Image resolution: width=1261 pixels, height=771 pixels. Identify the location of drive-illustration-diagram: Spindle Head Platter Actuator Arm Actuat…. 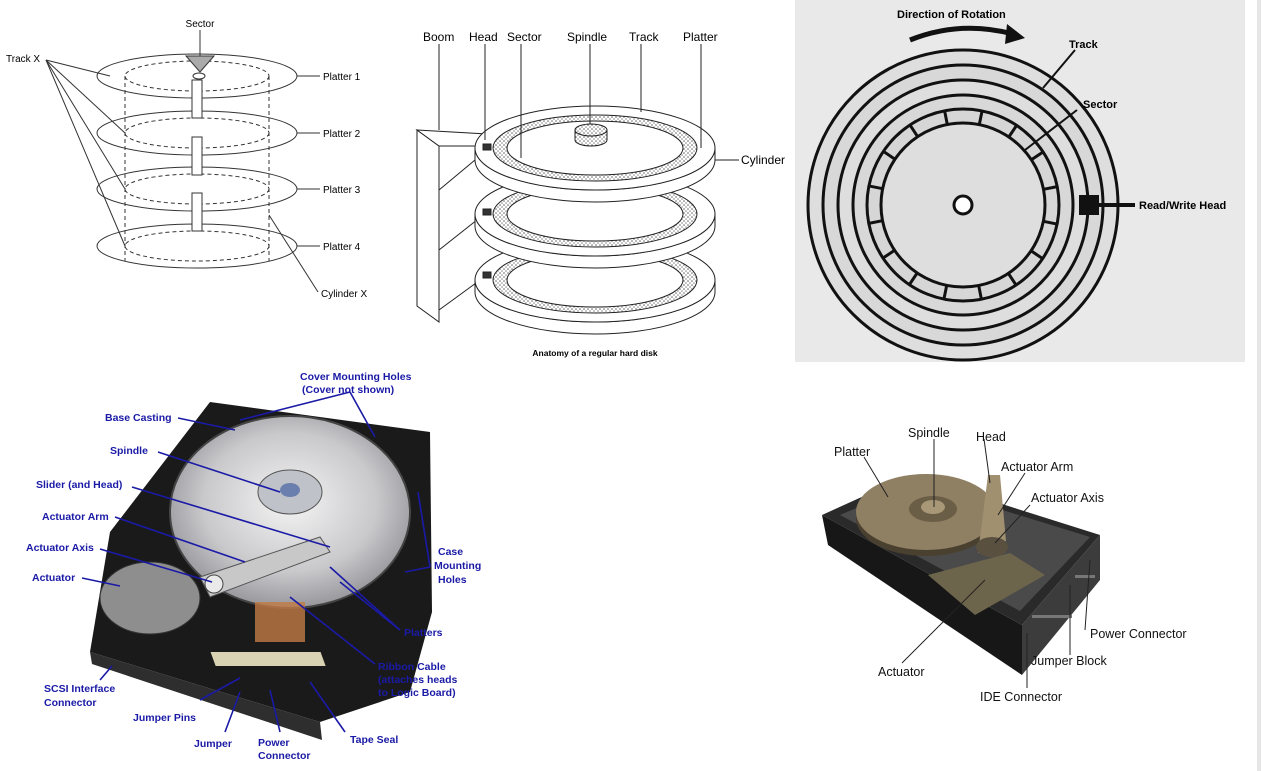
(1027, 565).